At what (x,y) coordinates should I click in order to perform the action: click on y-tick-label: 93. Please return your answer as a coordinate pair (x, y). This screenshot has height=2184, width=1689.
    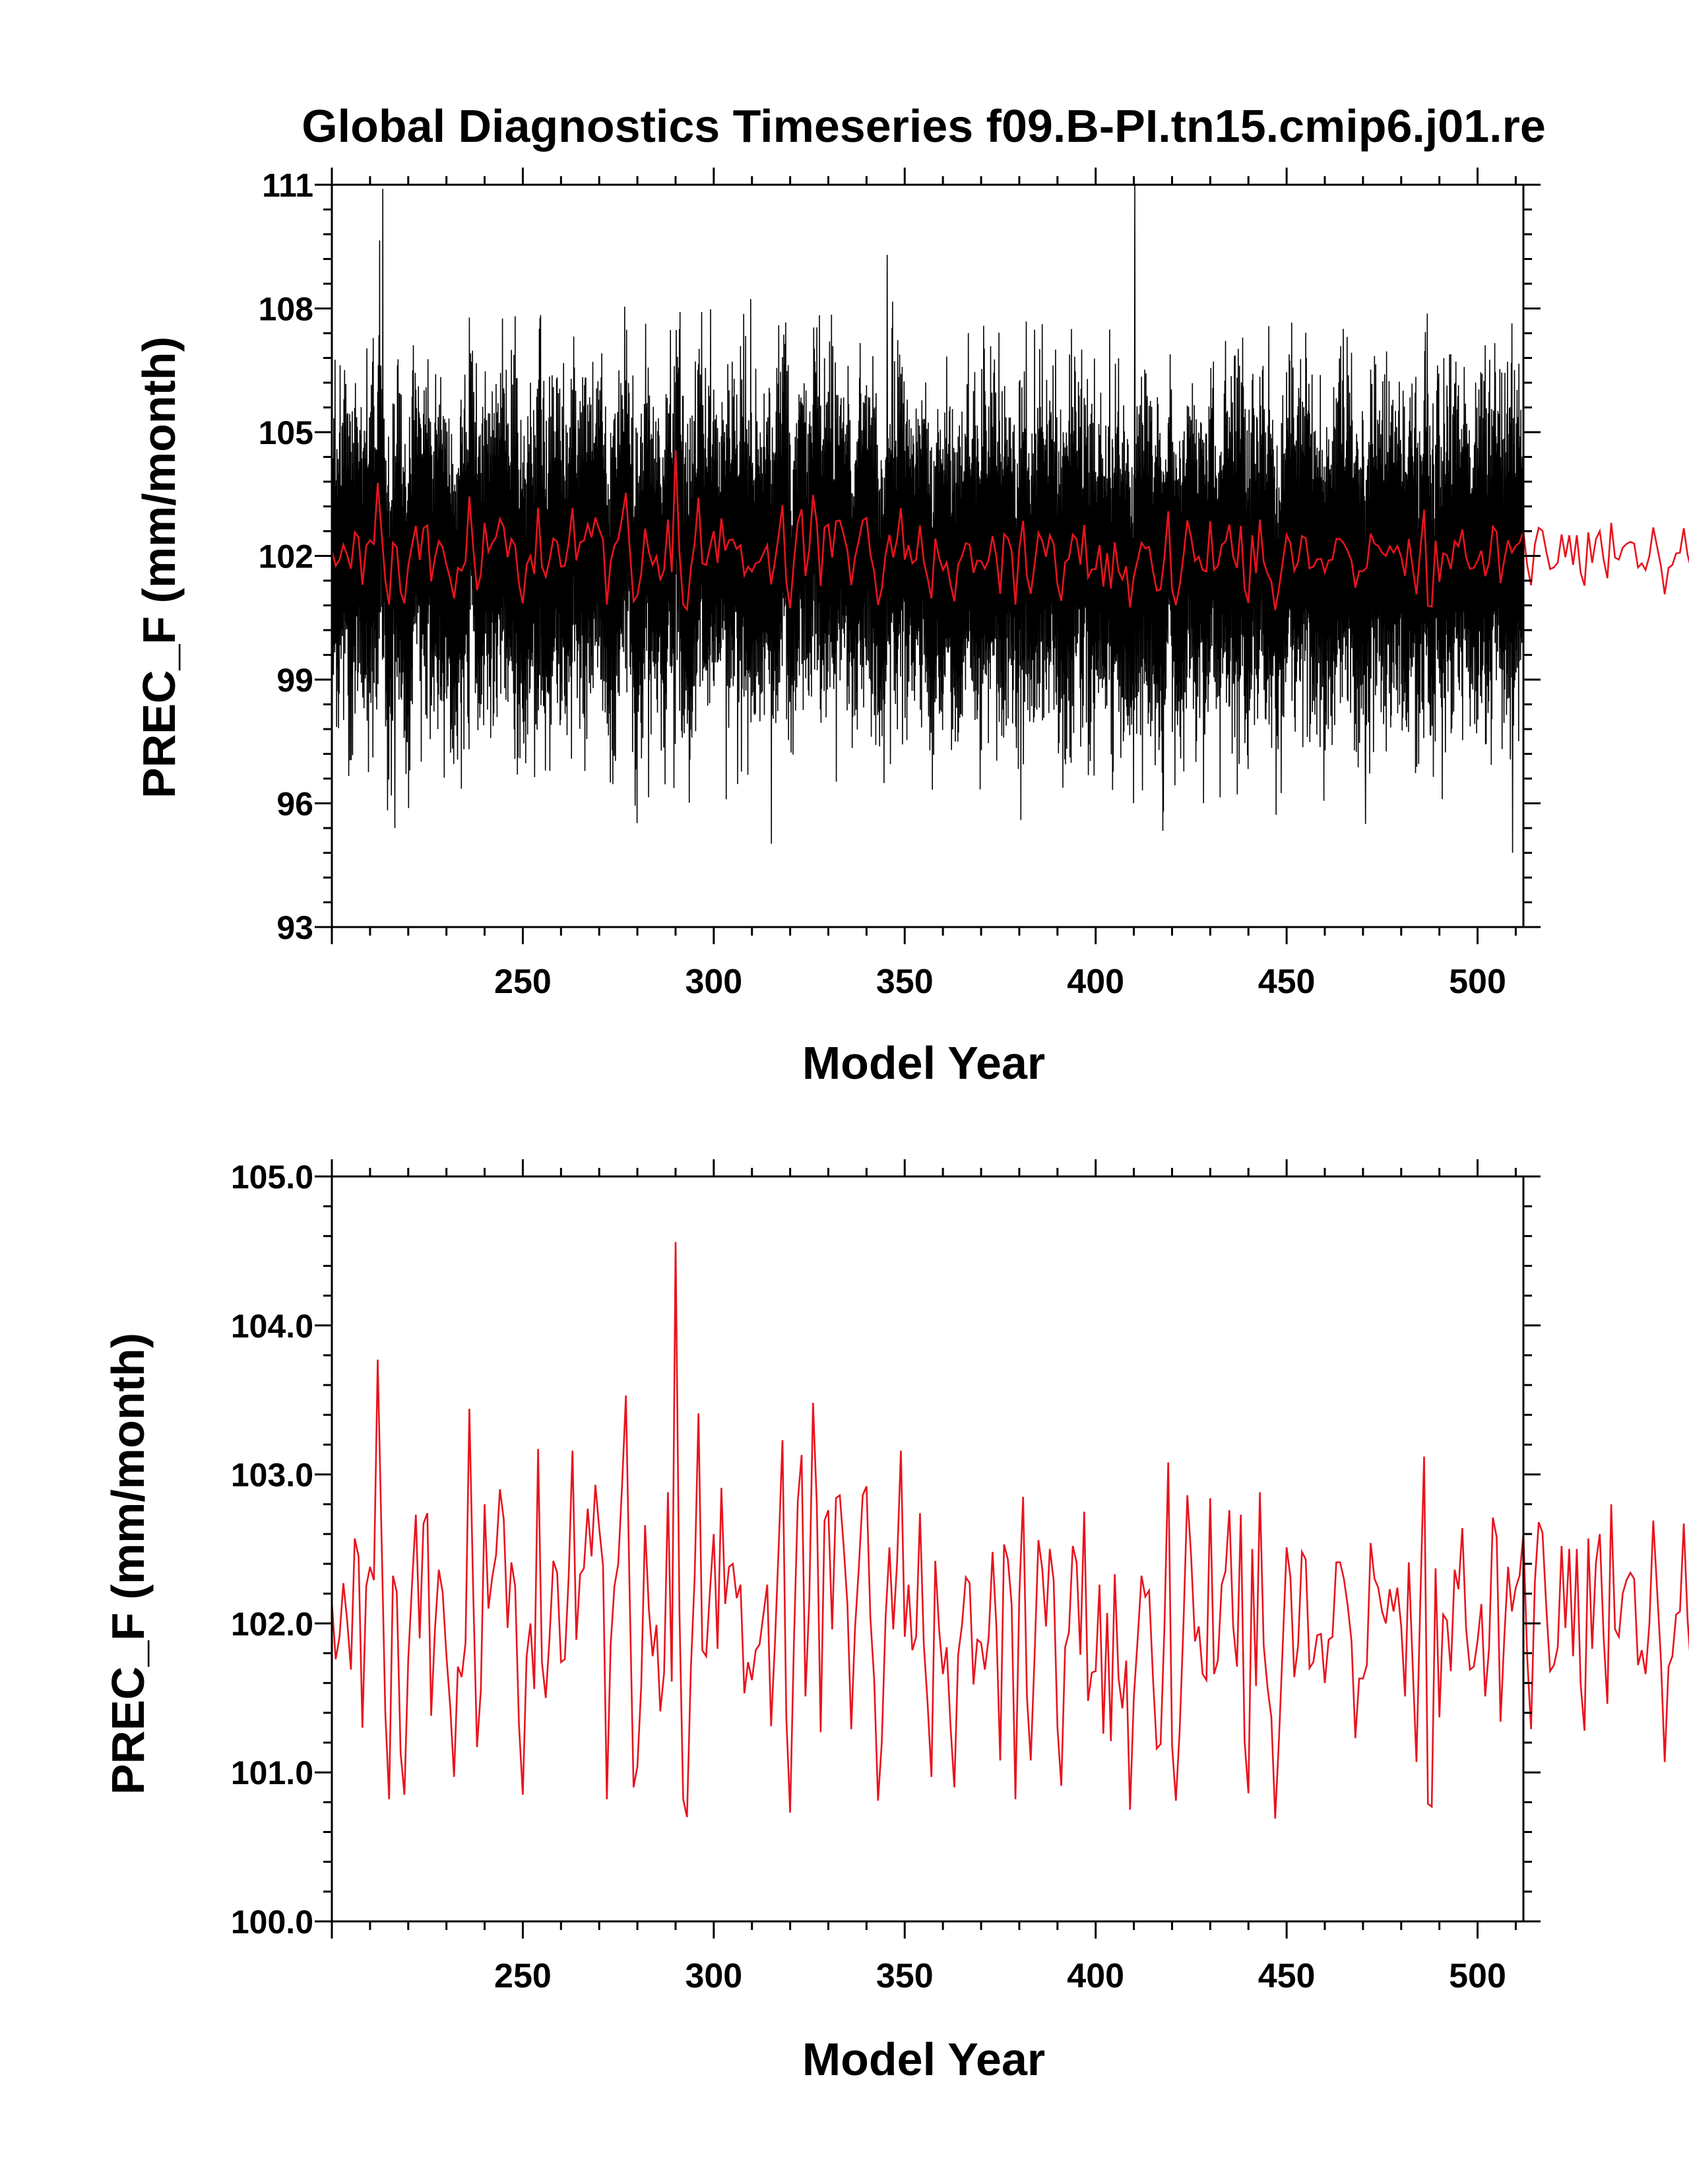
    Looking at the image, I should click on (294, 927).